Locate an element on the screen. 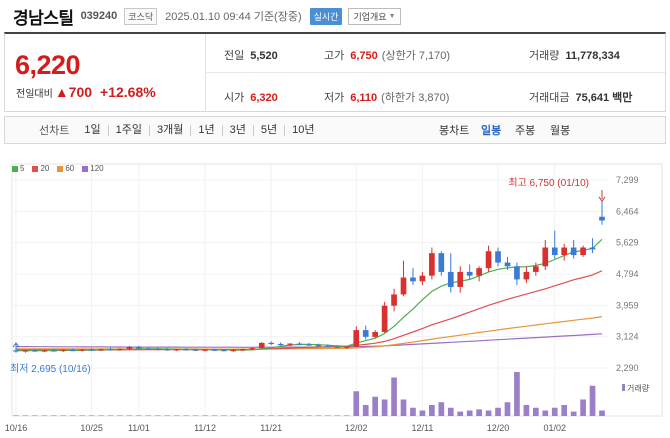 This screenshot has height=438, width=670. x-tick-label: 12/11 is located at coordinates (422, 428).